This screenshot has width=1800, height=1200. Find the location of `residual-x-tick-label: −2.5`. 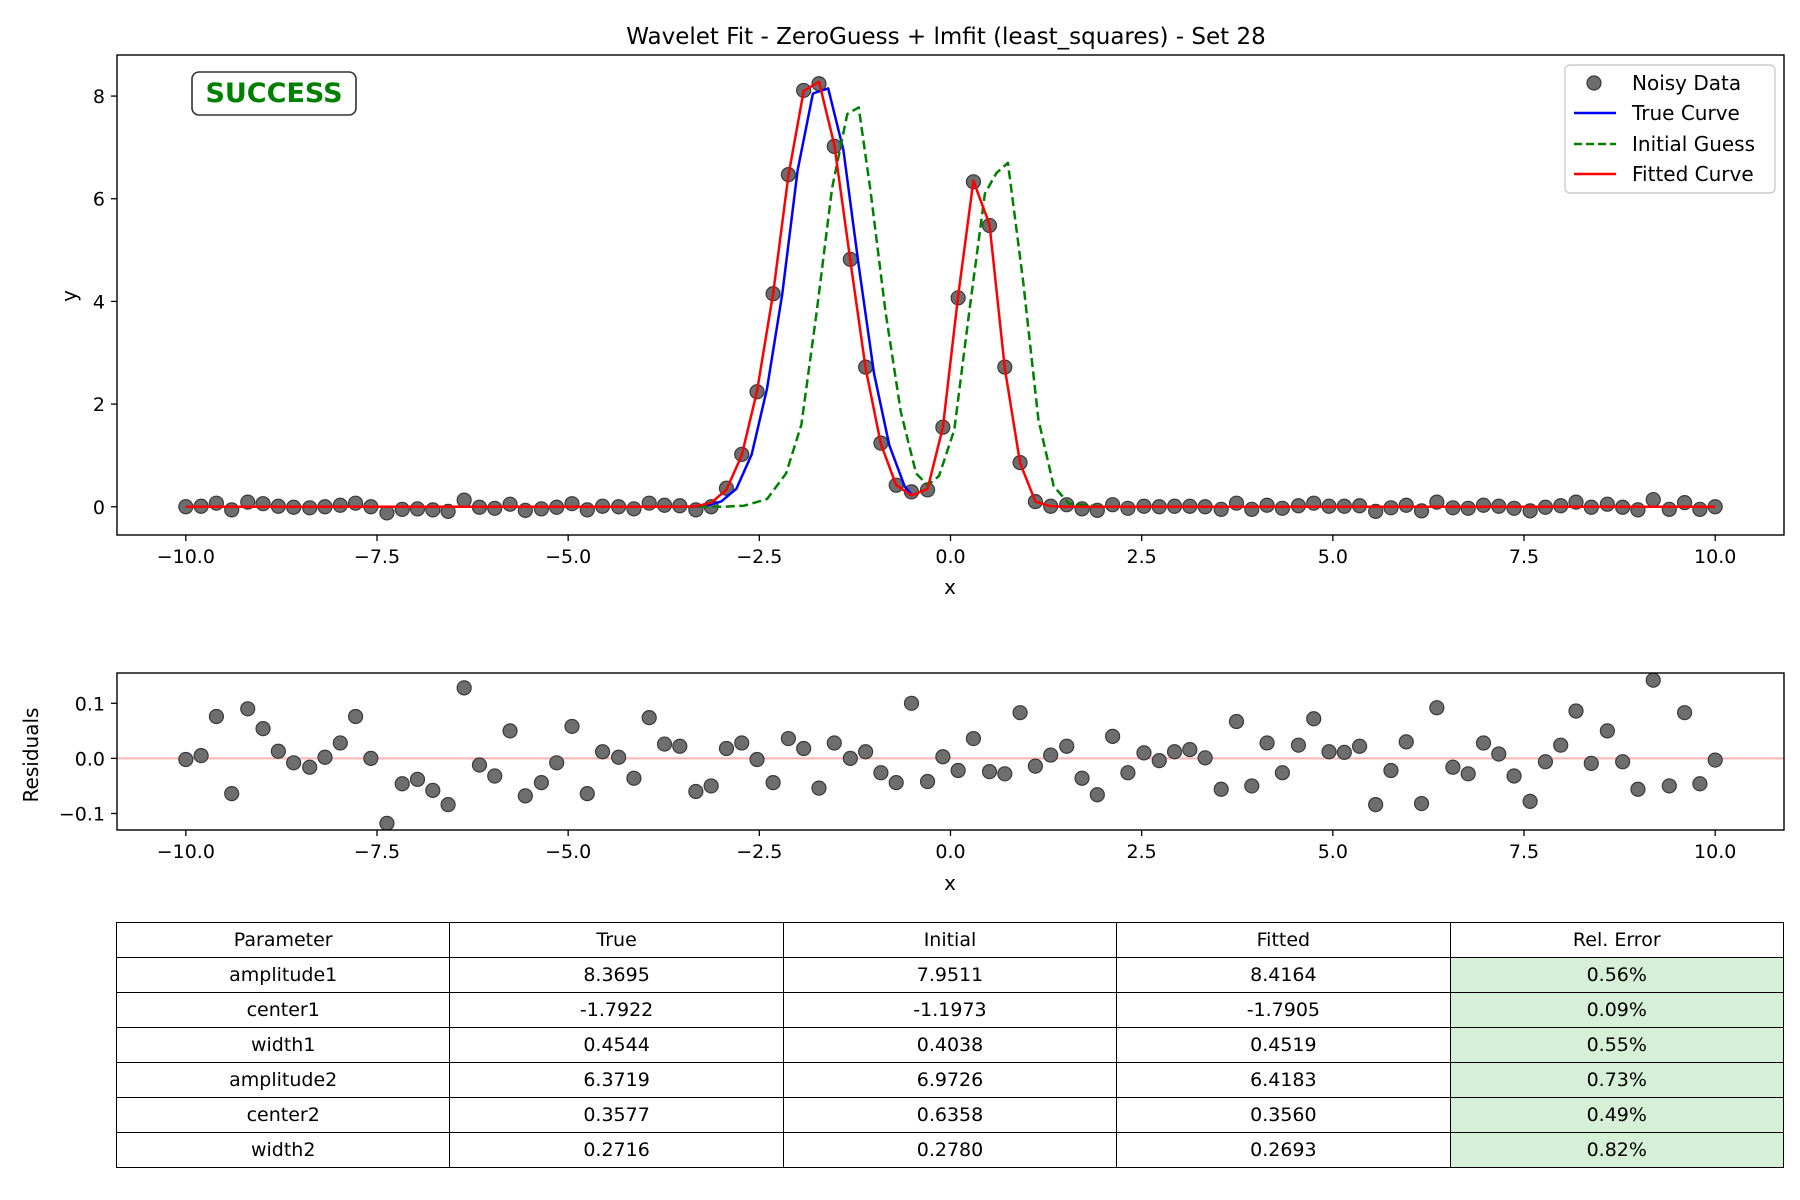

residual-x-tick-label: −2.5 is located at coordinates (759, 852).